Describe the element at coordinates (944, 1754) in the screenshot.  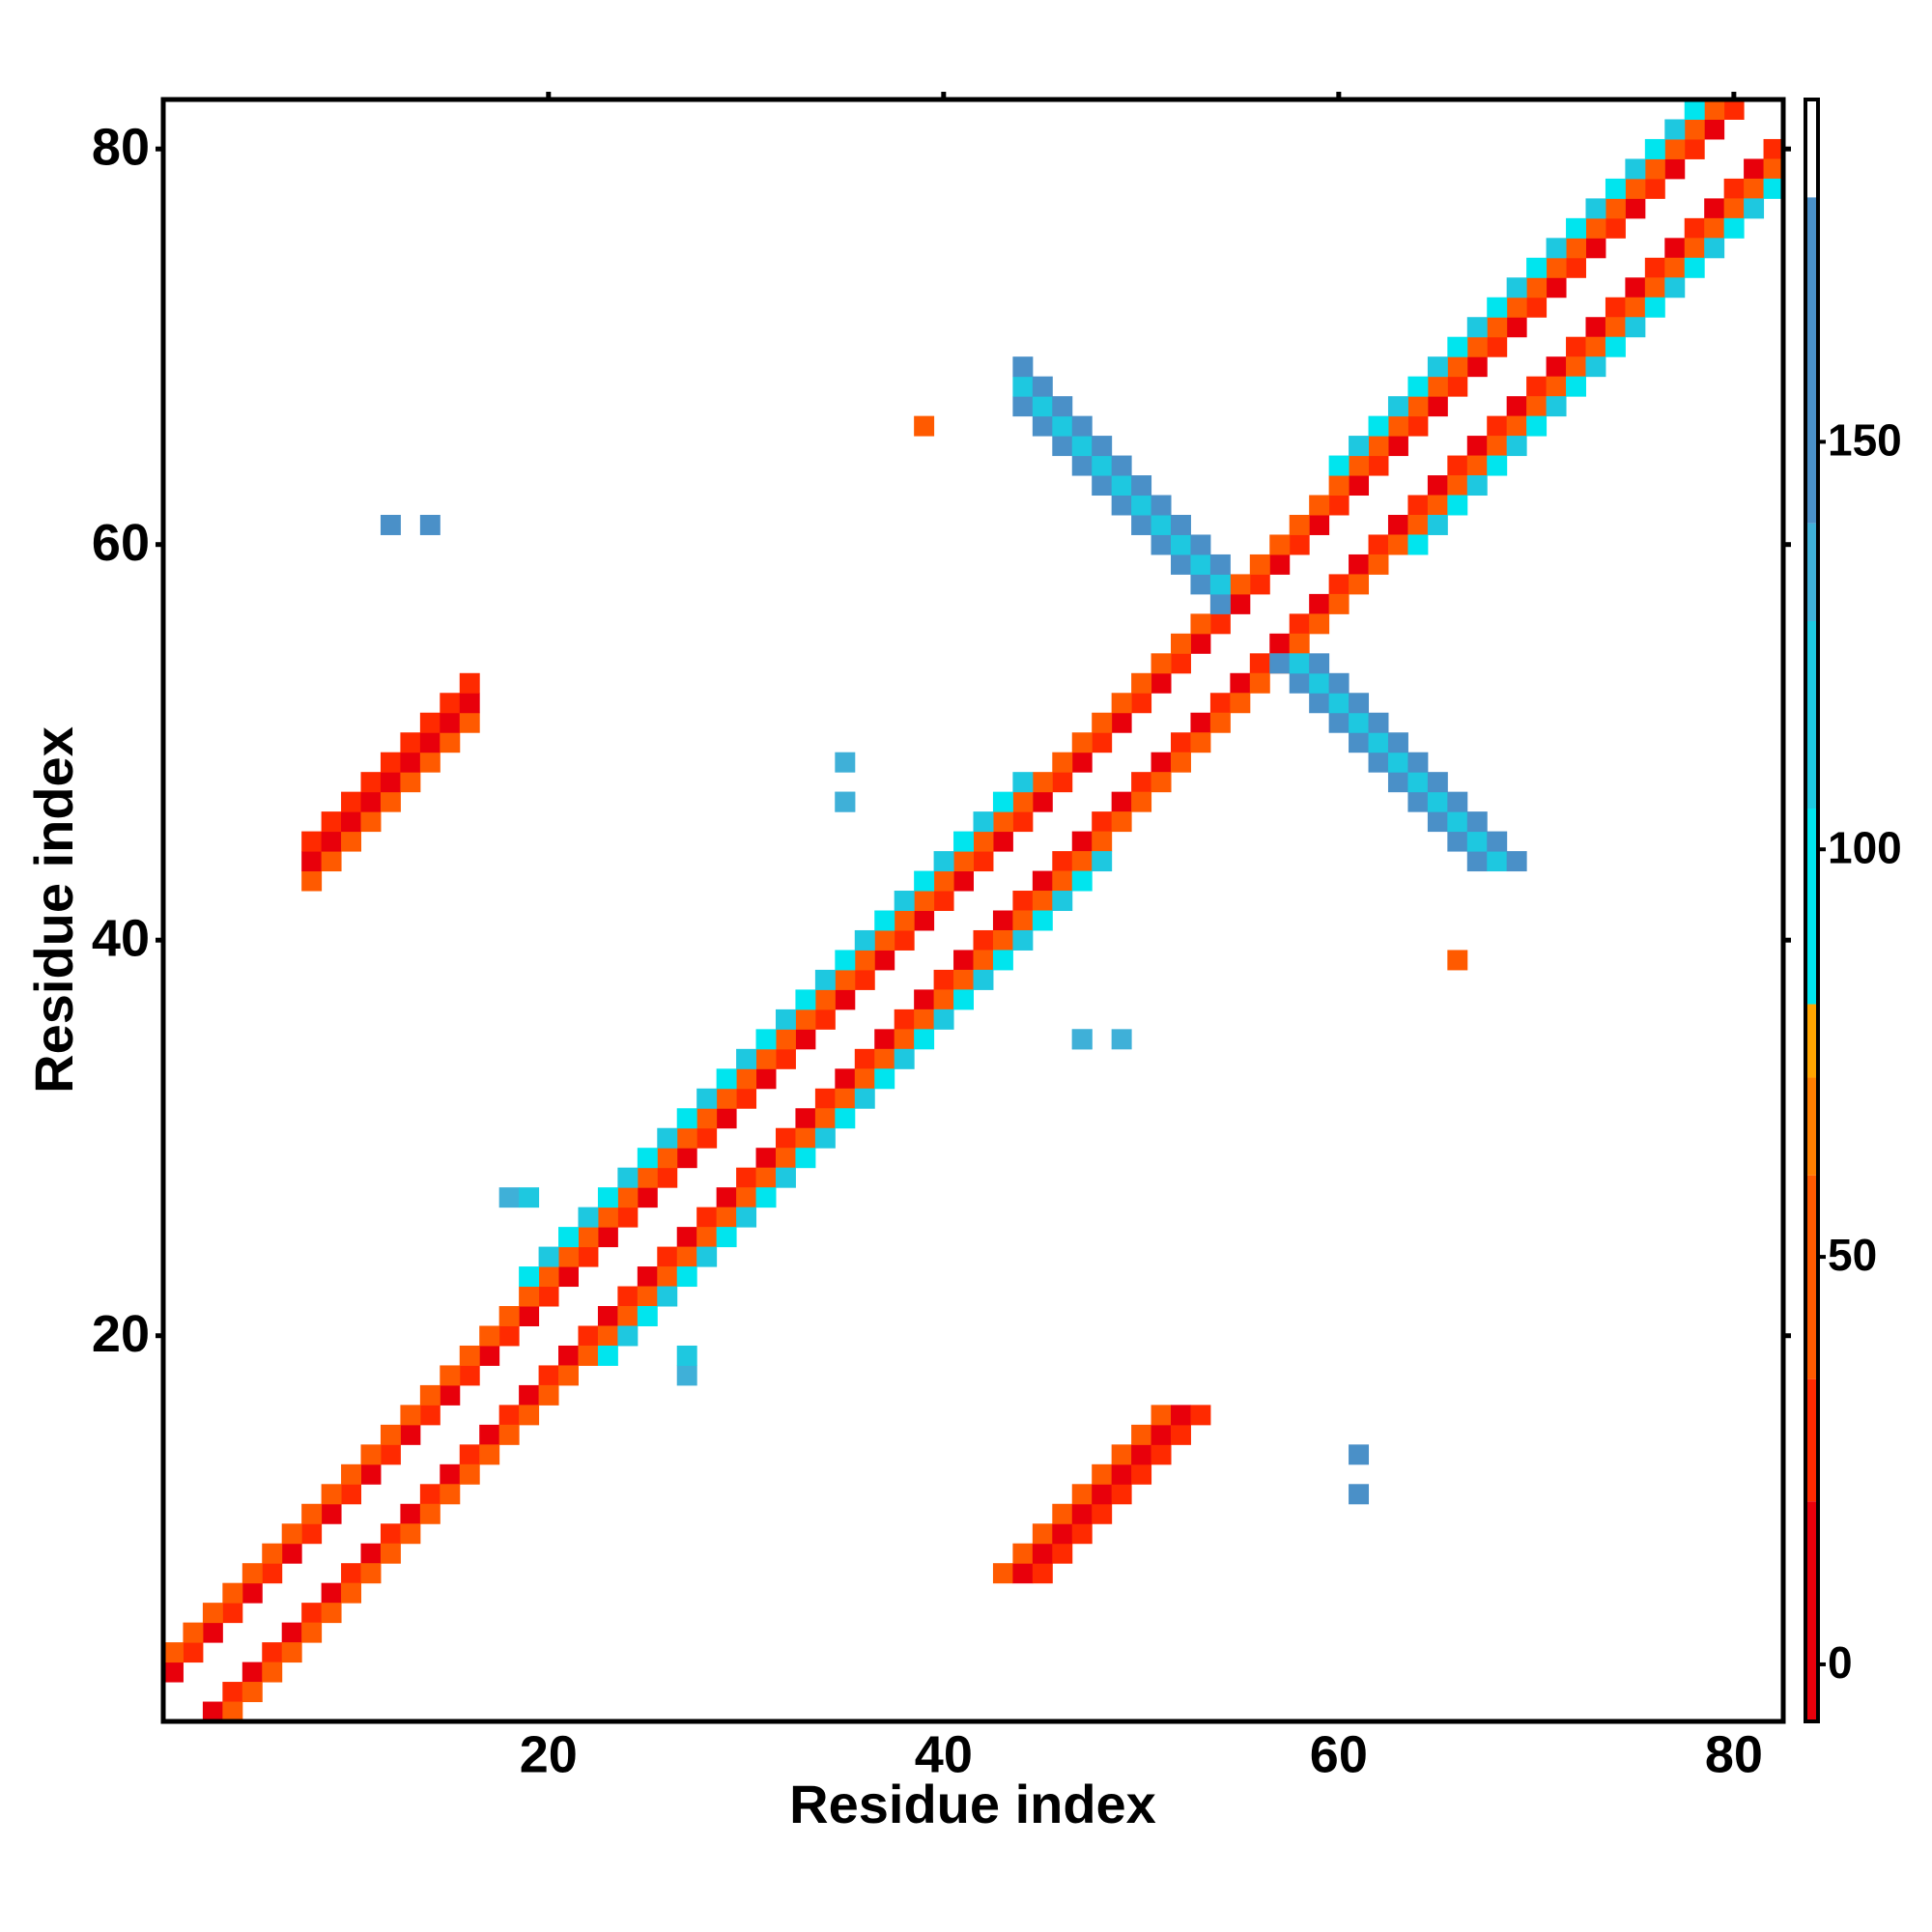
I see `x-tick-label: 40` at that location.